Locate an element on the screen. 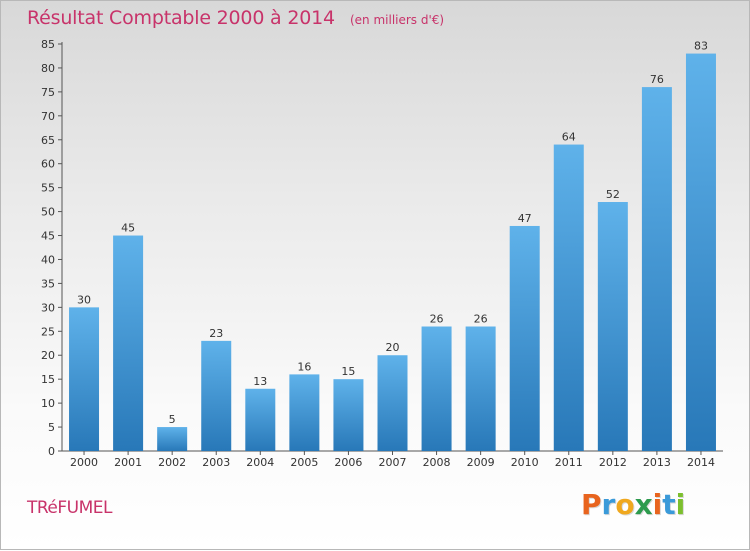  x-tick-label: 2014 is located at coordinates (701, 462).